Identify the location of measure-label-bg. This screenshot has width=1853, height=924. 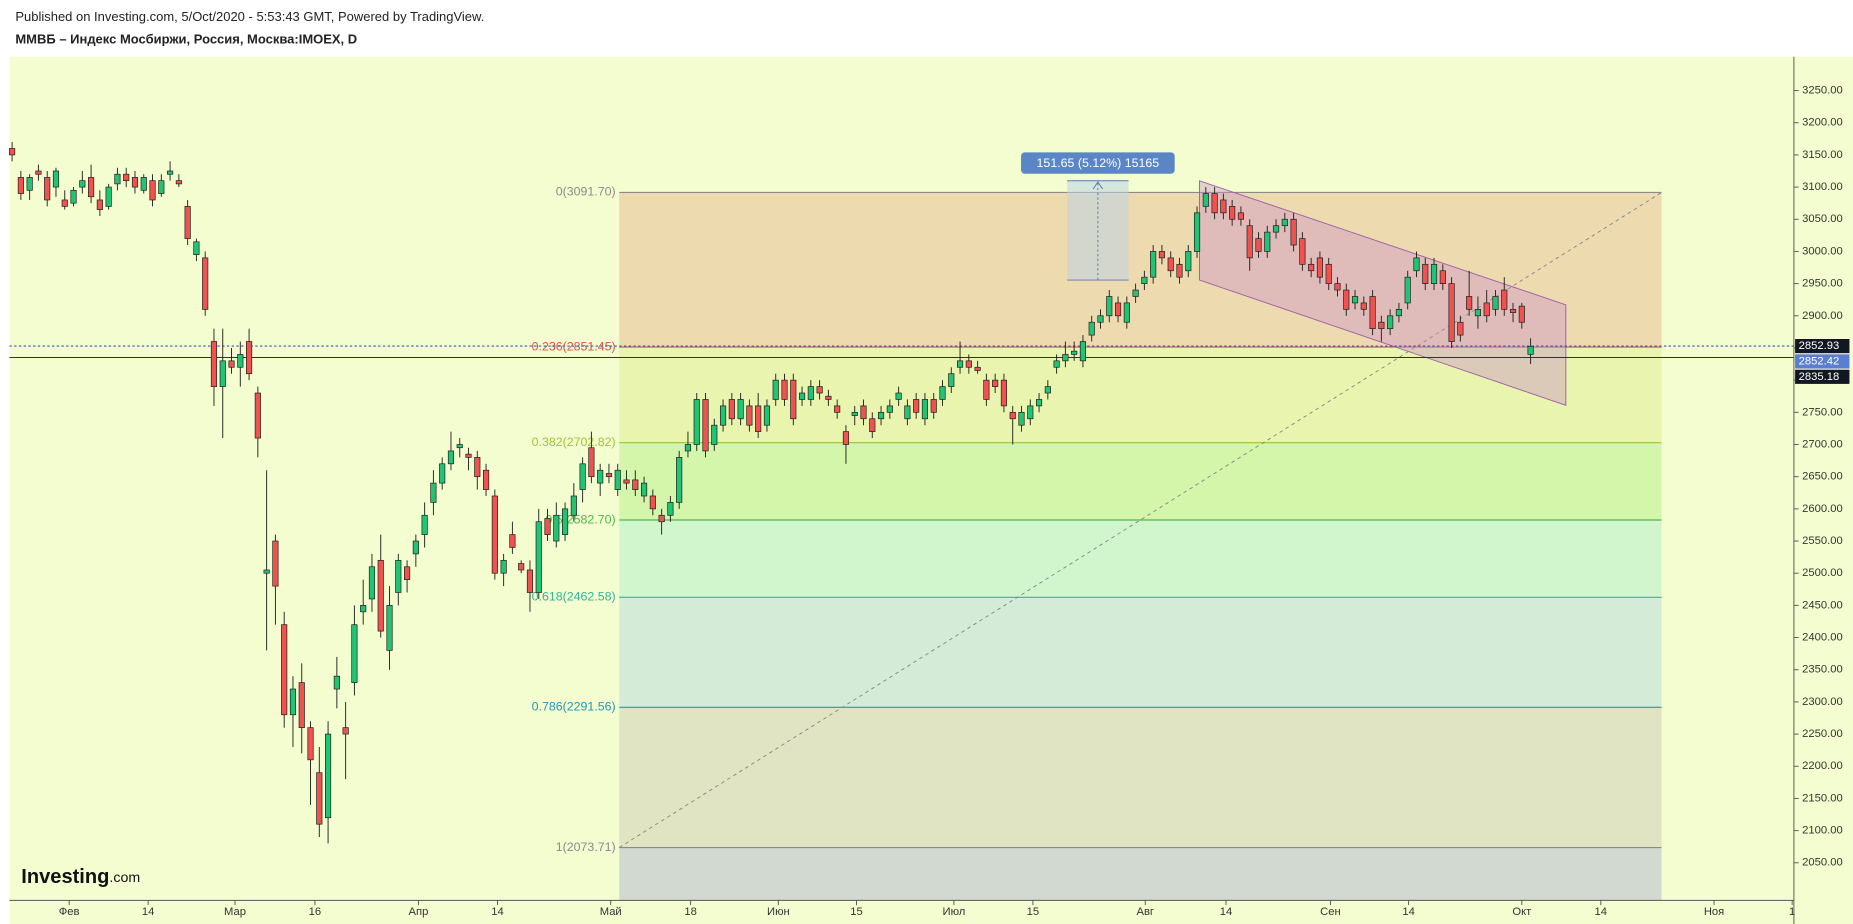
(1098, 163).